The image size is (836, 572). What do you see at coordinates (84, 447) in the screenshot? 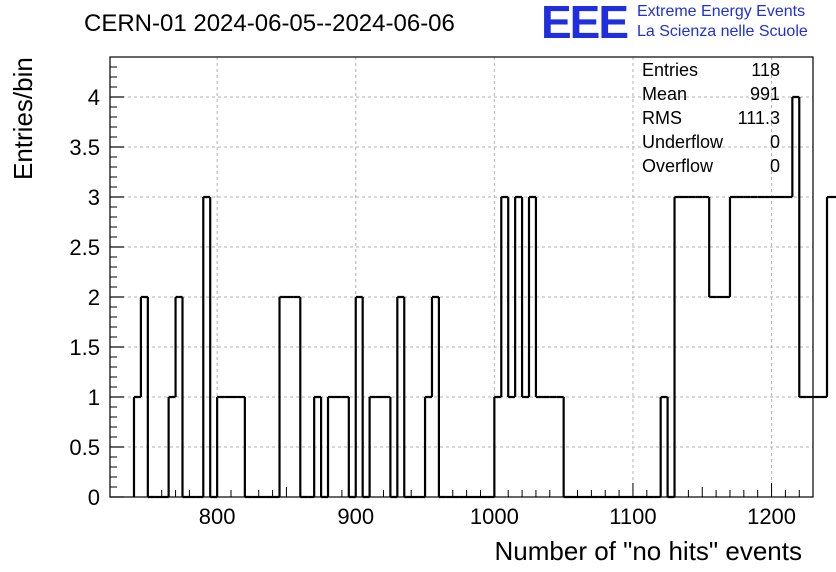
I see `y-tick-label: 0.5` at bounding box center [84, 447].